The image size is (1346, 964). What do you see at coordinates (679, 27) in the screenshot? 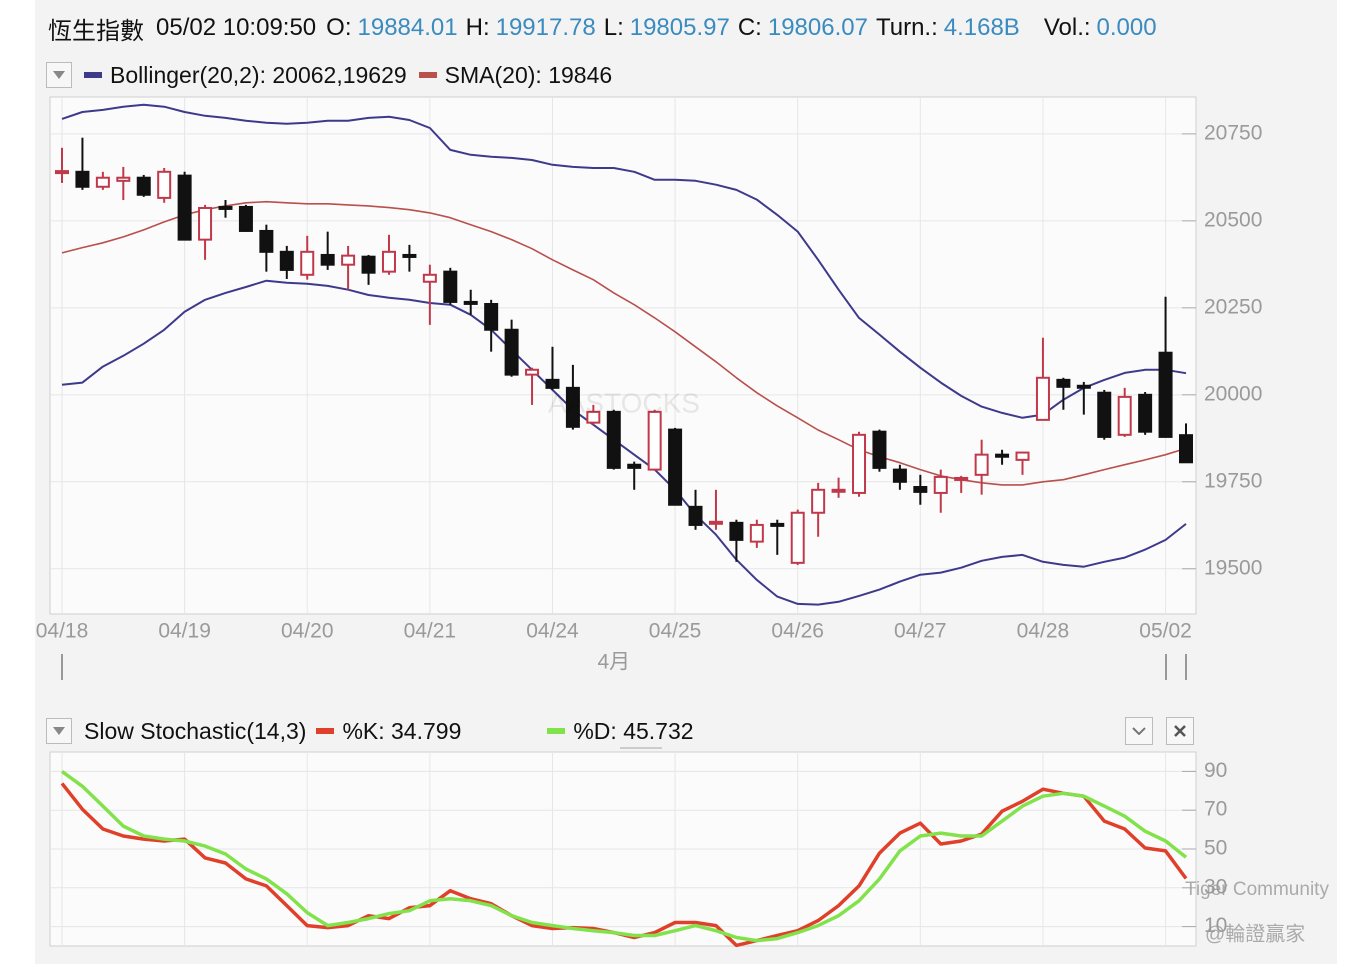
I see `field-value: 19805.97` at bounding box center [679, 27].